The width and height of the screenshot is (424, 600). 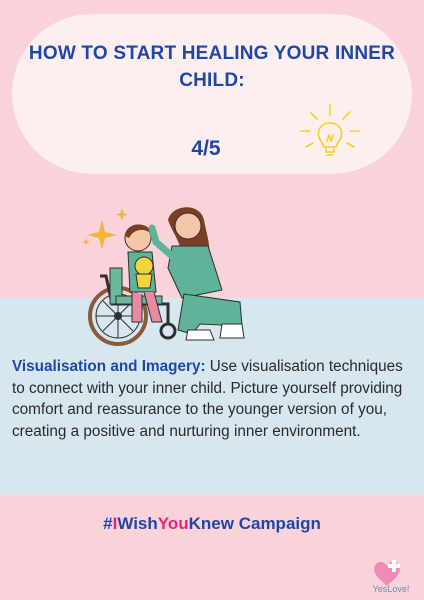 What do you see at coordinates (109, 366) in the screenshot?
I see `section-heading: Visualisation and Imagery:` at bounding box center [109, 366].